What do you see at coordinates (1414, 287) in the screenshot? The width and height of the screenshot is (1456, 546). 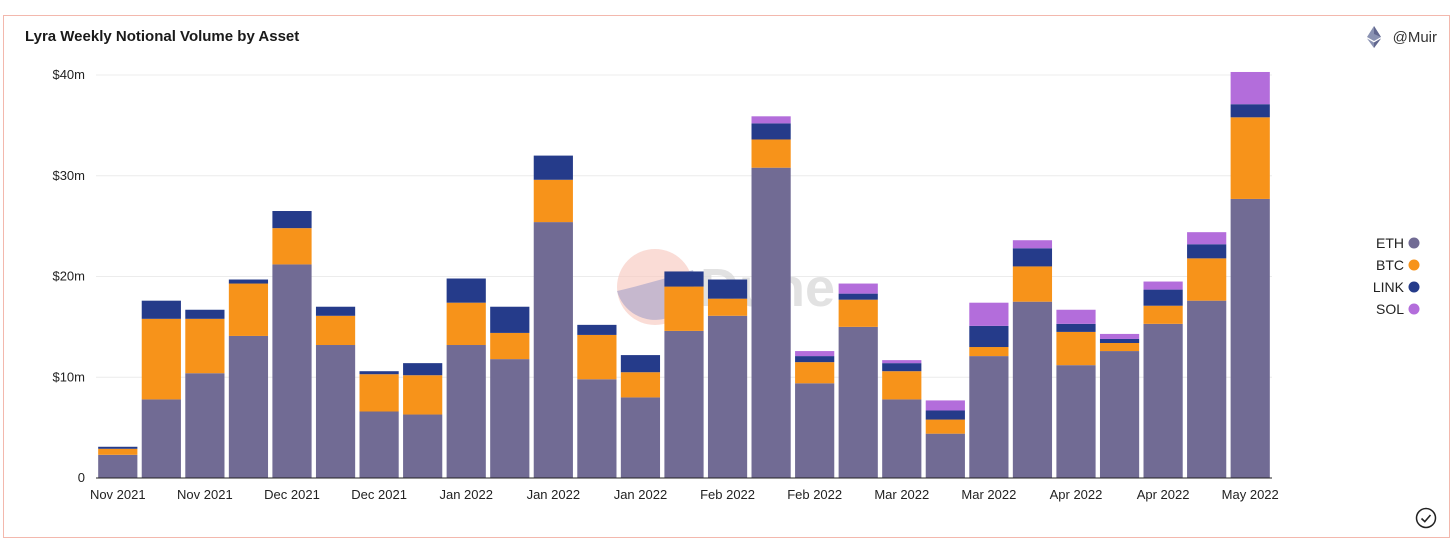 I see `legend-swatch` at bounding box center [1414, 287].